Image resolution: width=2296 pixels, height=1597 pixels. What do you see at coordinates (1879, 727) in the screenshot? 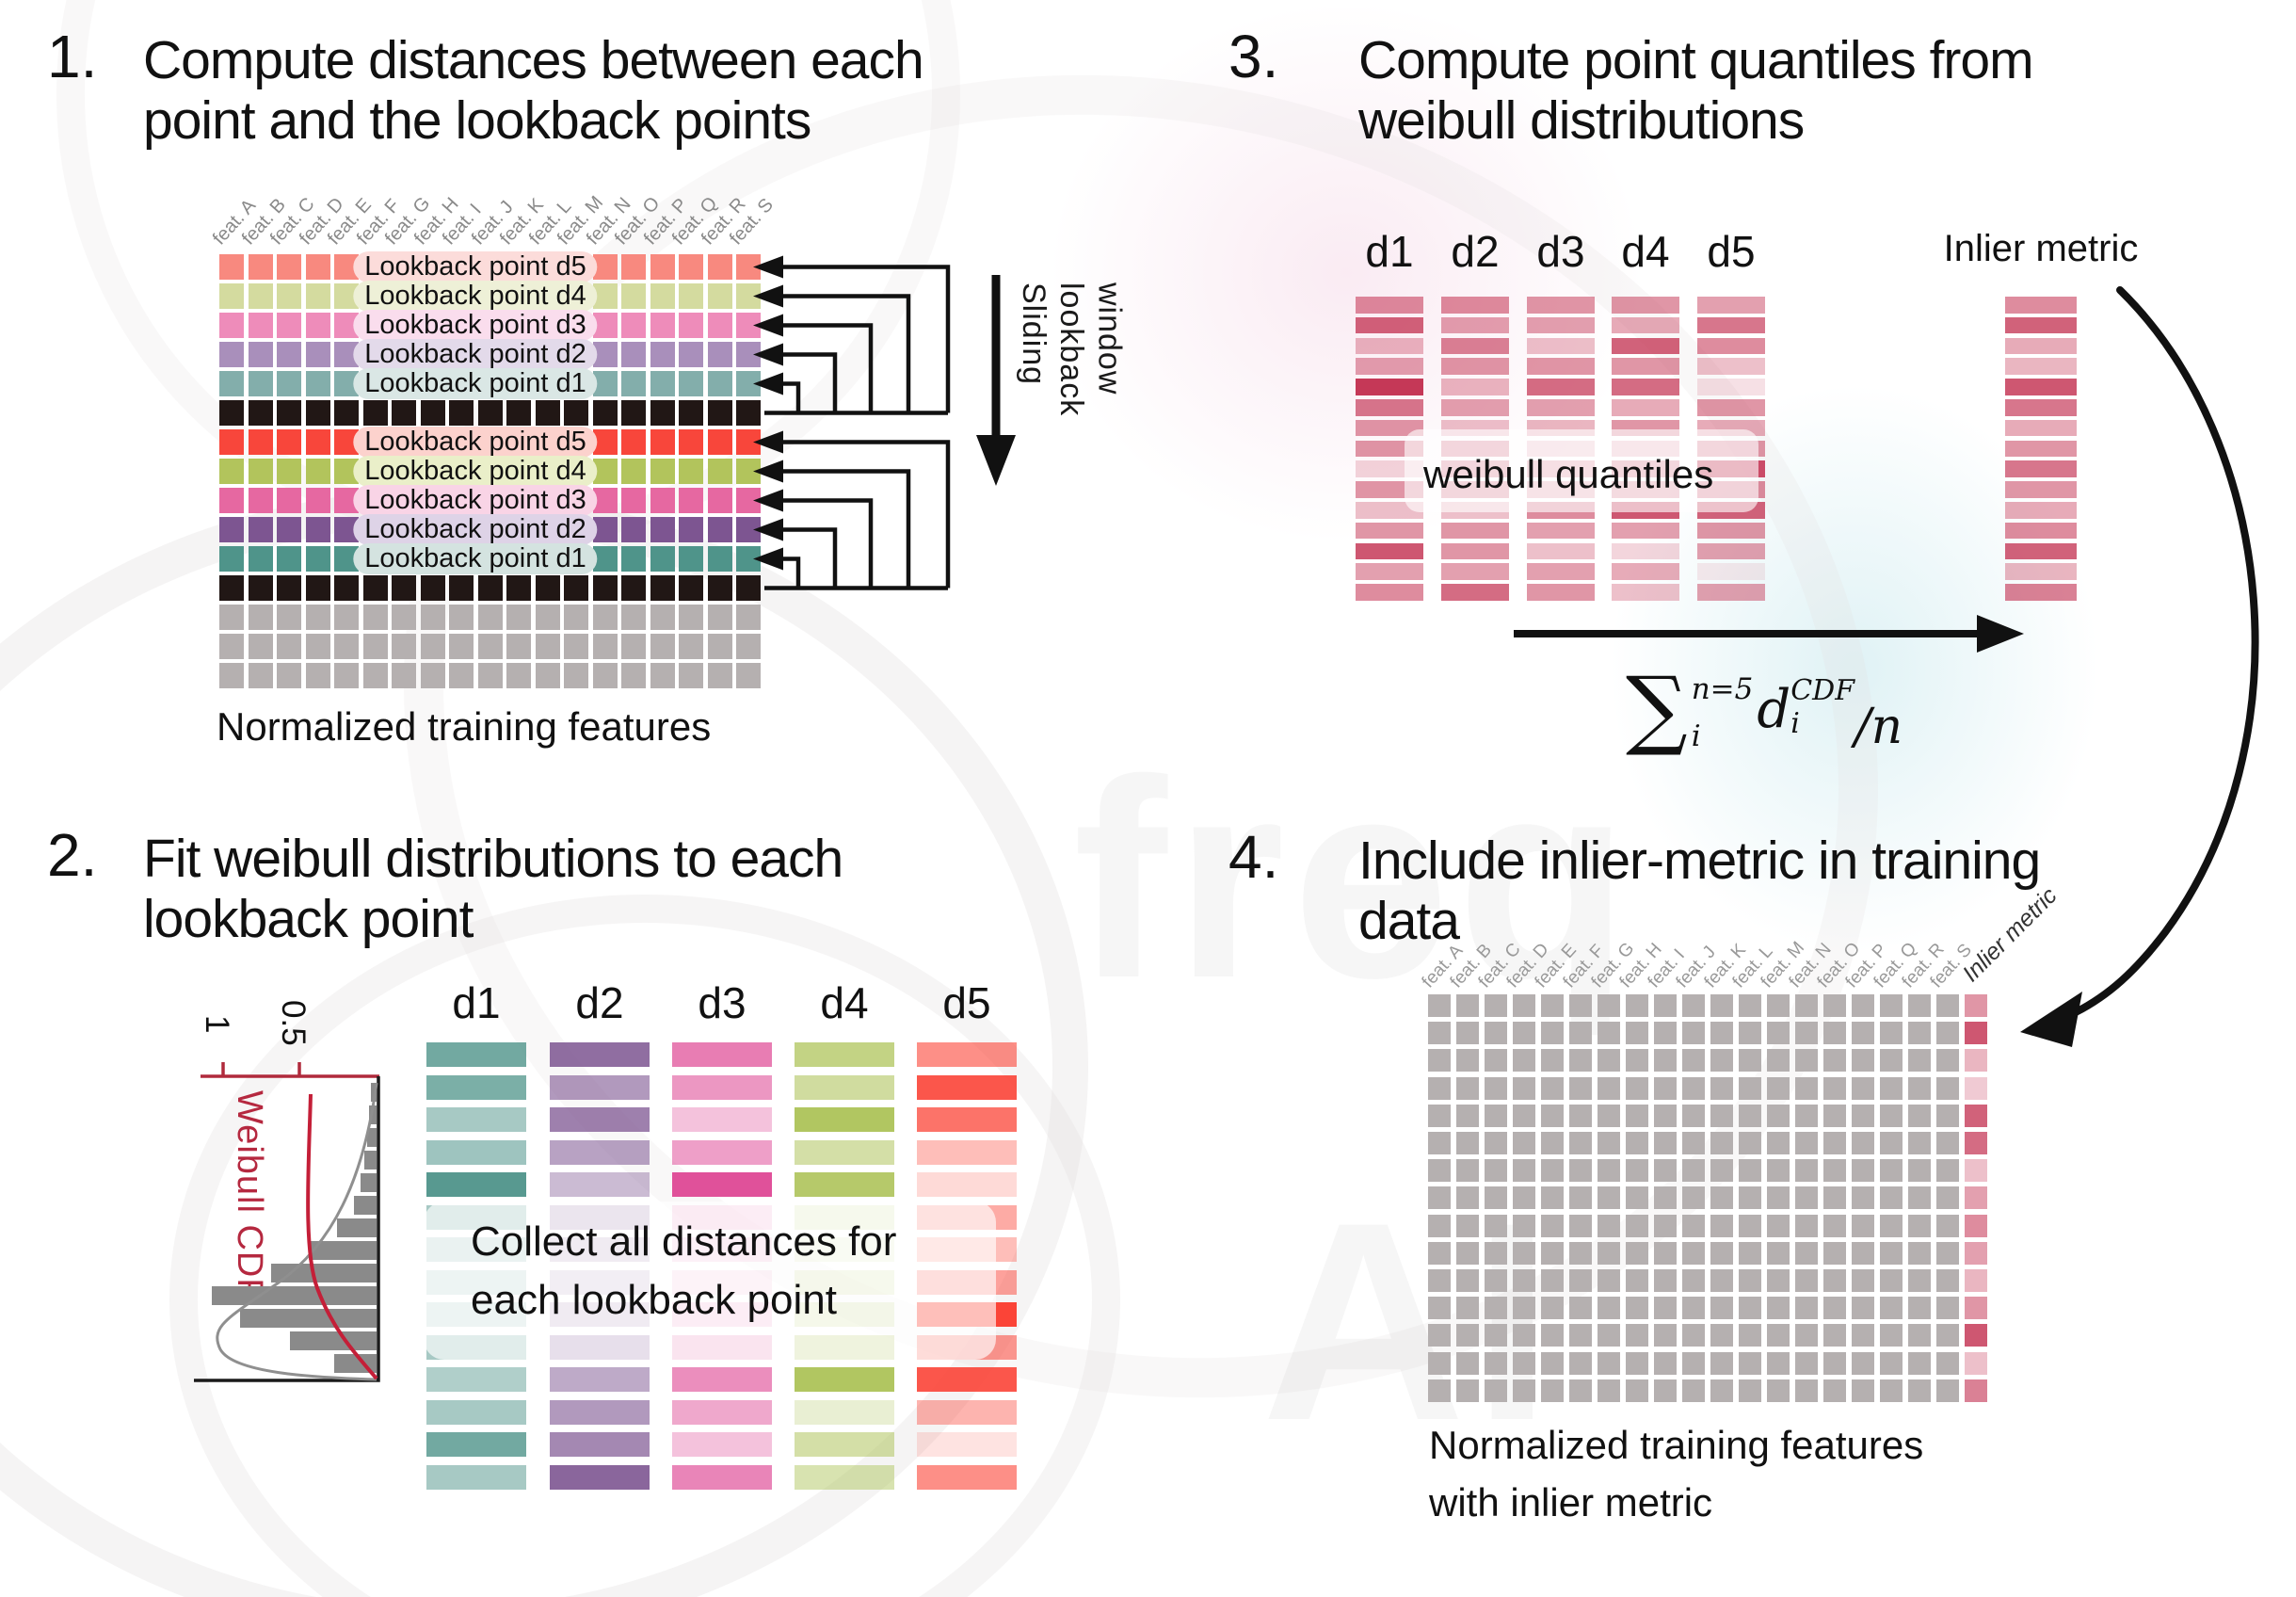
I see `divide-by-n: /n` at bounding box center [1879, 727].